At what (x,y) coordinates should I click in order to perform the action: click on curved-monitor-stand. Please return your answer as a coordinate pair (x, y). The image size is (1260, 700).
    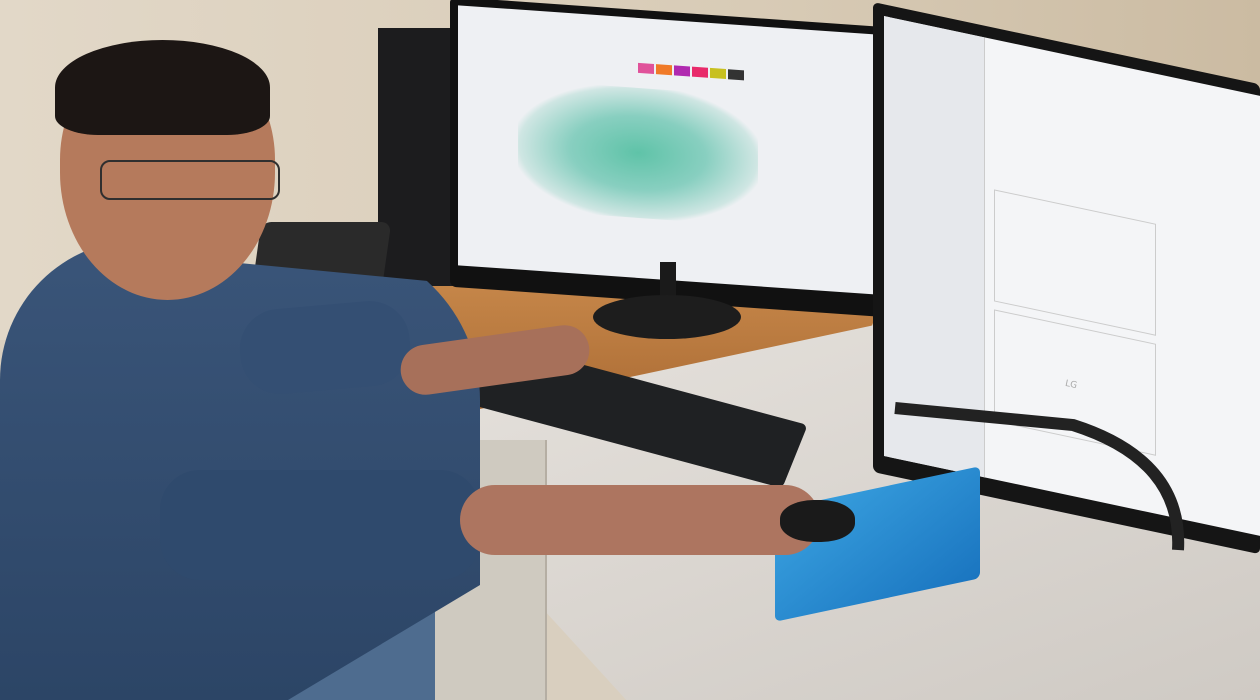
    Looking at the image, I should click on (1039, 476).